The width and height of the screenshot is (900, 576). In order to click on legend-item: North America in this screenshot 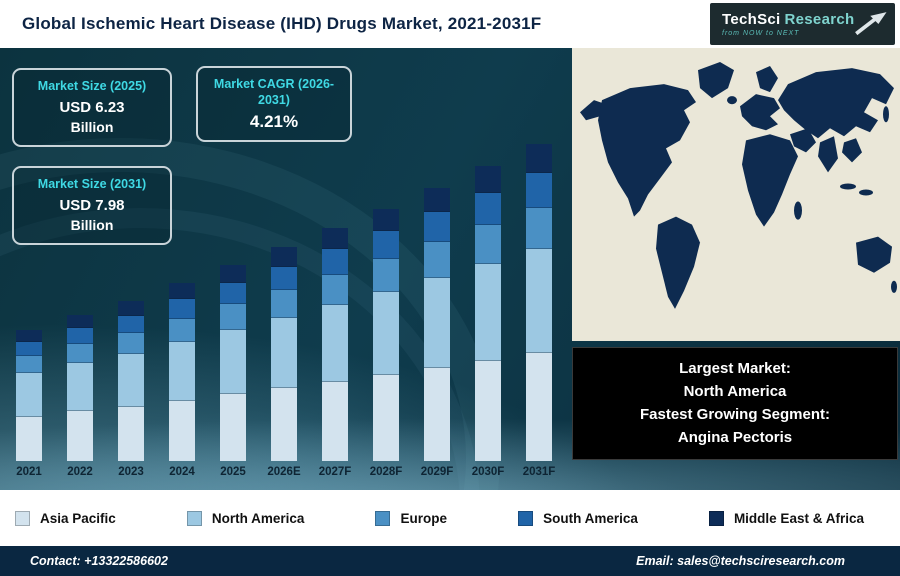, I will do `click(245, 518)`.